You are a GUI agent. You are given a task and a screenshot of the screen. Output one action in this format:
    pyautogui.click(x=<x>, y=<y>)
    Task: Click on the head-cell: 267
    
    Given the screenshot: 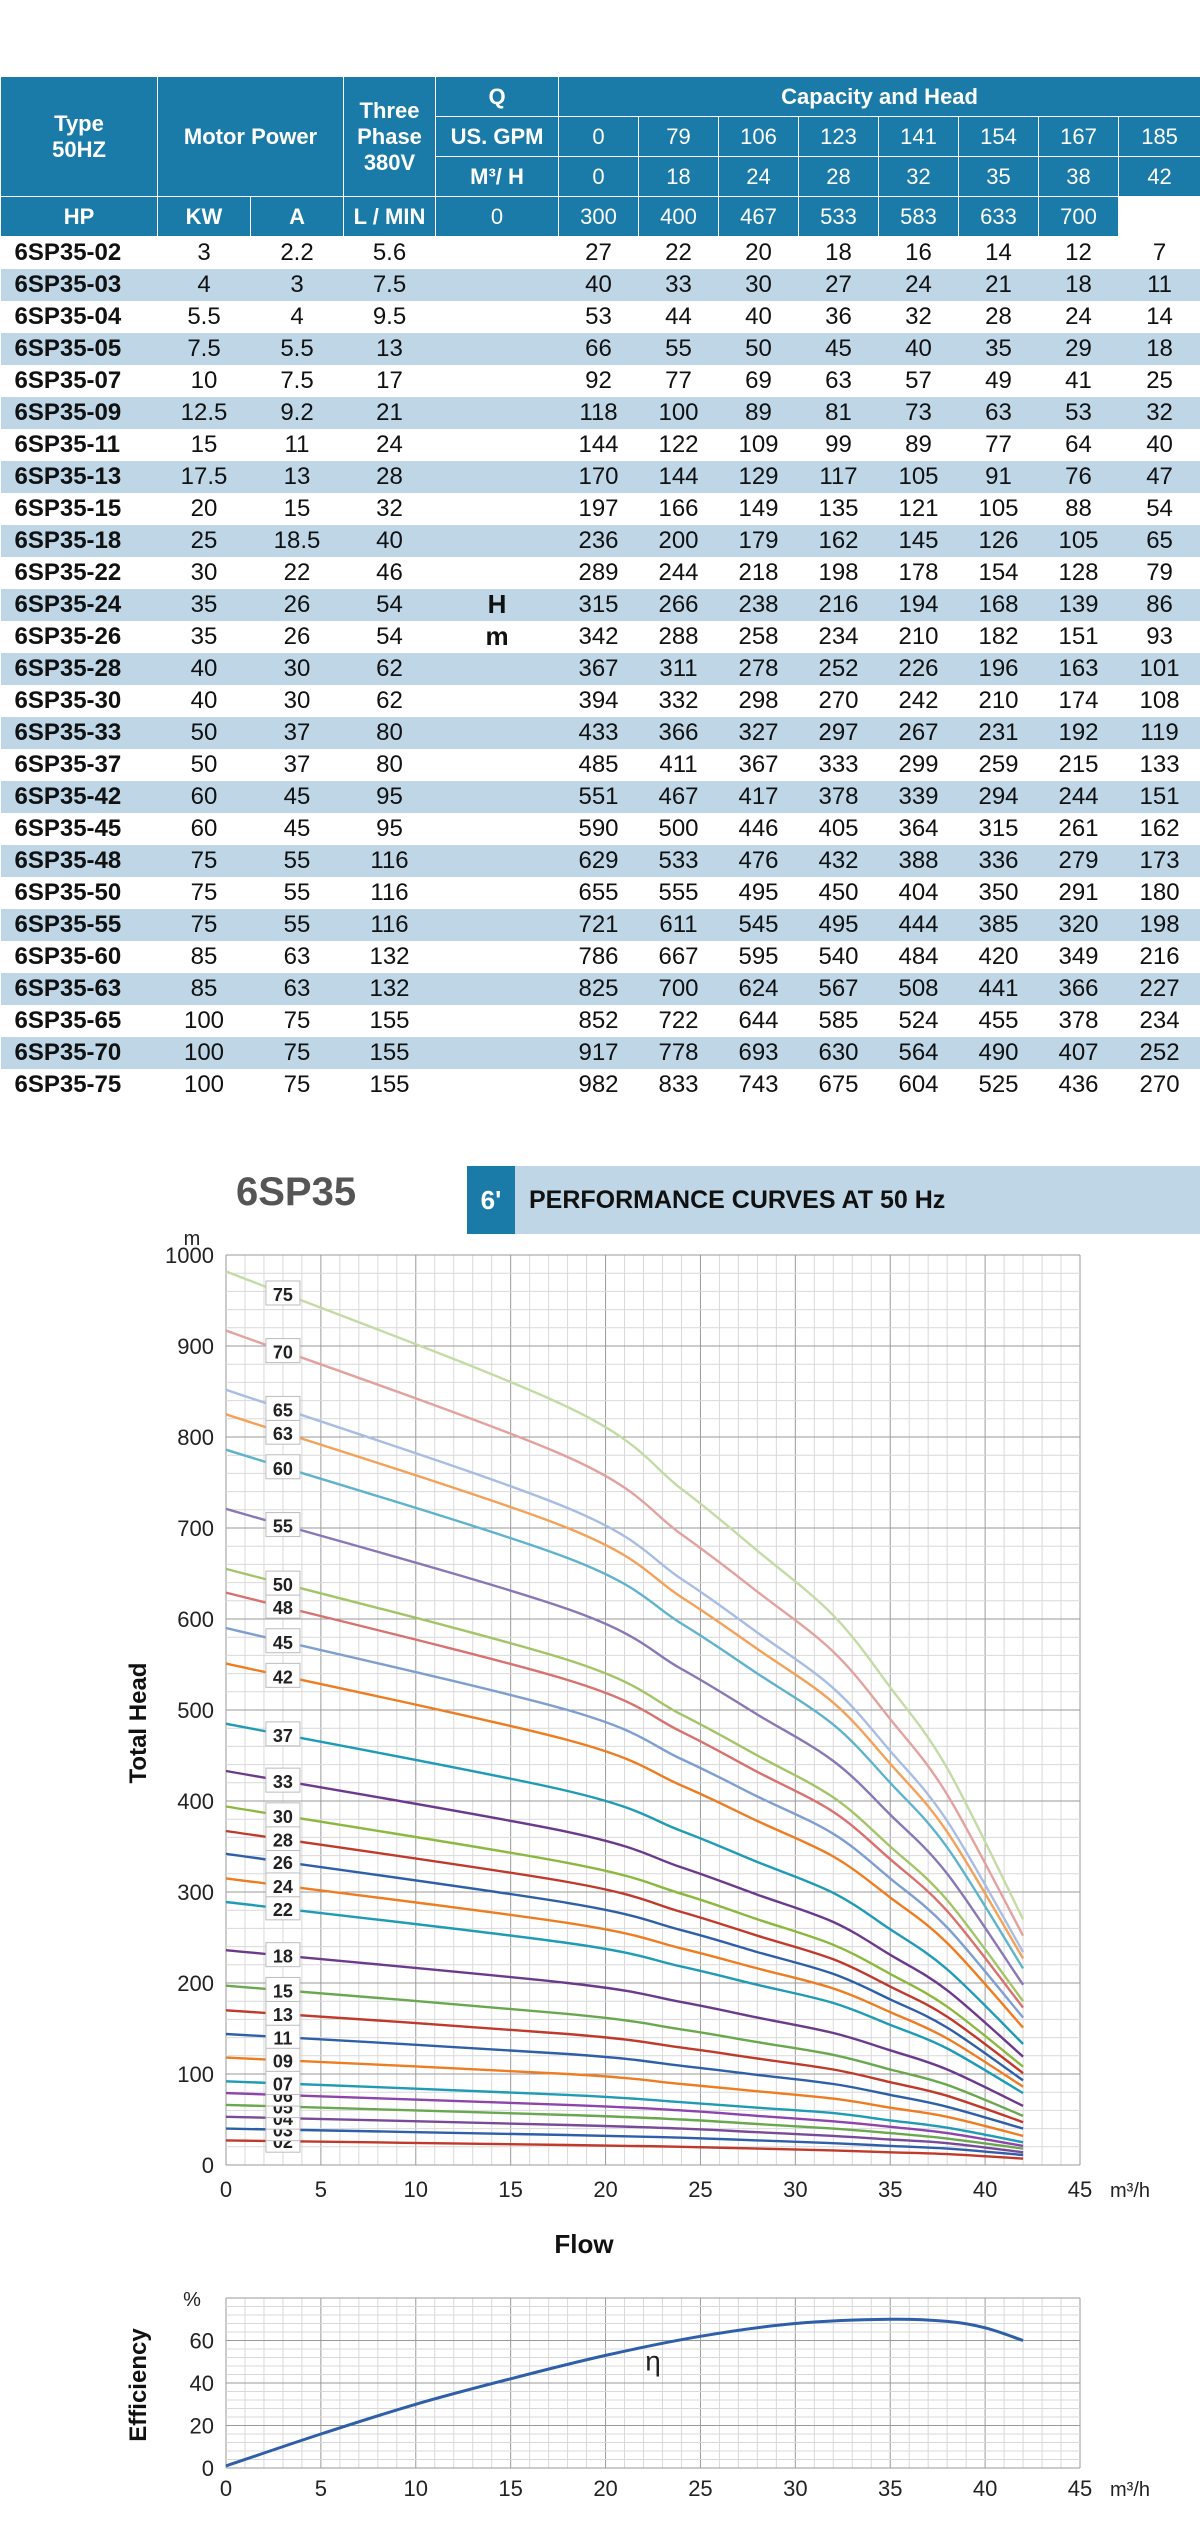 What is the action you would take?
    pyautogui.click(x=918, y=732)
    